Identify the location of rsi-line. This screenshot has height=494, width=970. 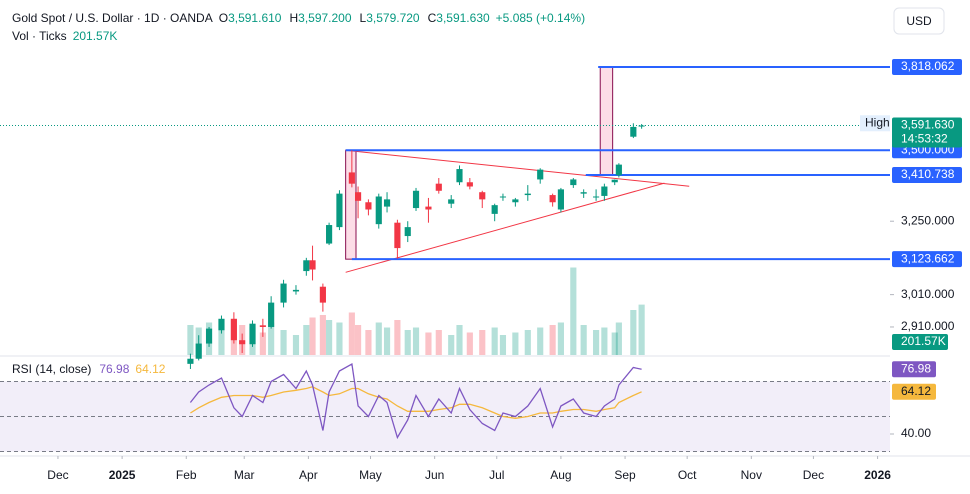
(415, 401).